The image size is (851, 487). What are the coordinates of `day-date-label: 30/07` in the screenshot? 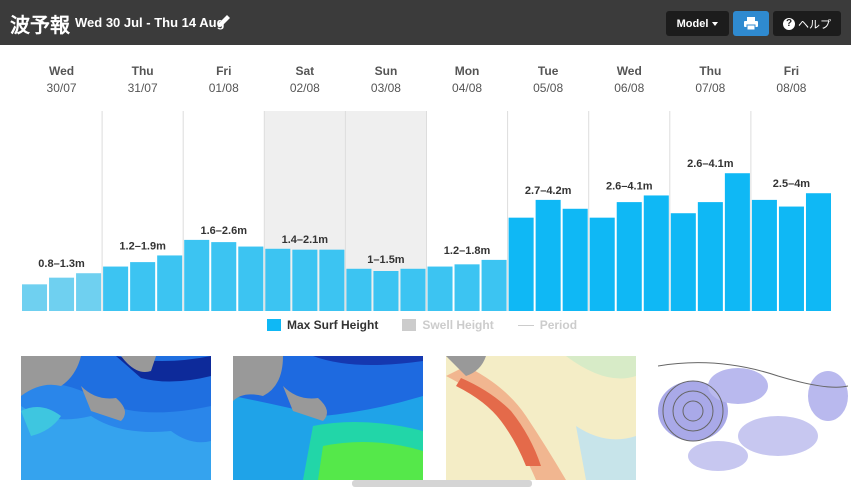 It's located at (62, 88).